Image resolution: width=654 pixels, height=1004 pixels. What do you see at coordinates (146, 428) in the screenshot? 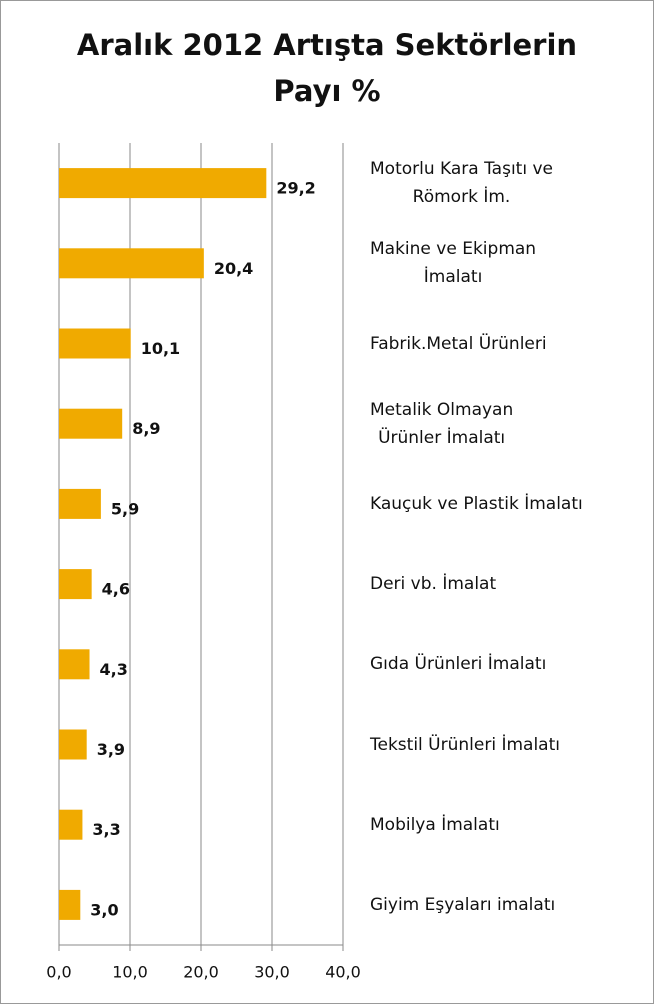
I see `data-label: 8,9` at bounding box center [146, 428].